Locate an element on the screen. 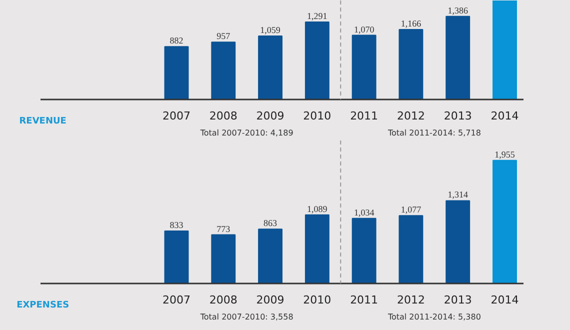 The height and width of the screenshot is (330, 570). data-label: 1,070 is located at coordinates (364, 29).